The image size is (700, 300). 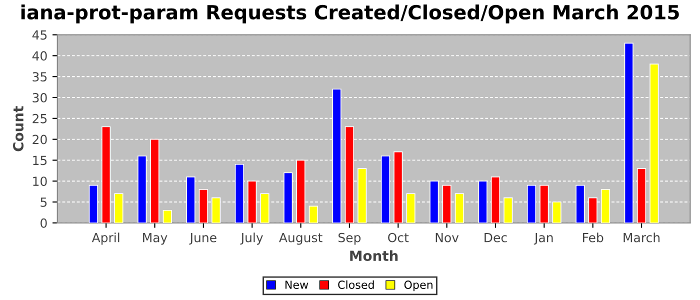 I want to click on y-tick-label: 20, so click(x=39, y=139).